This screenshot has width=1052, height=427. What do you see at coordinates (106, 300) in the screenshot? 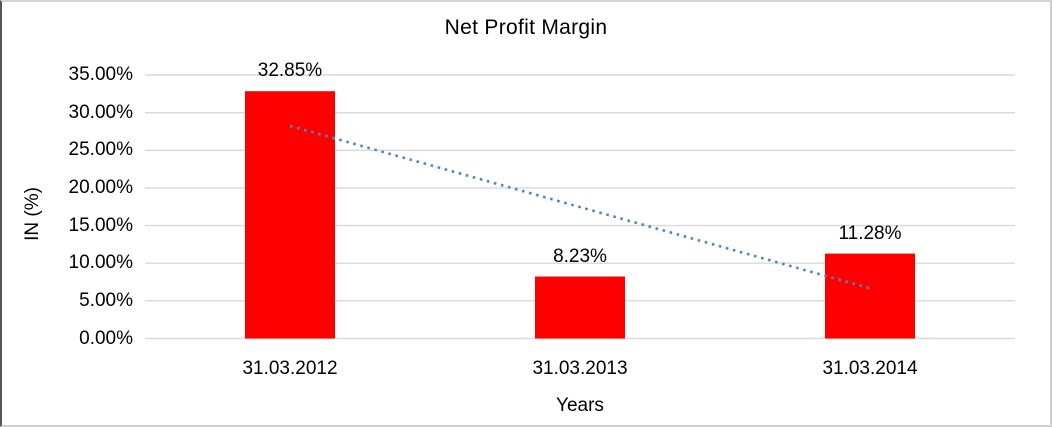
I see `y-tick-label: 5.00%` at bounding box center [106, 300].